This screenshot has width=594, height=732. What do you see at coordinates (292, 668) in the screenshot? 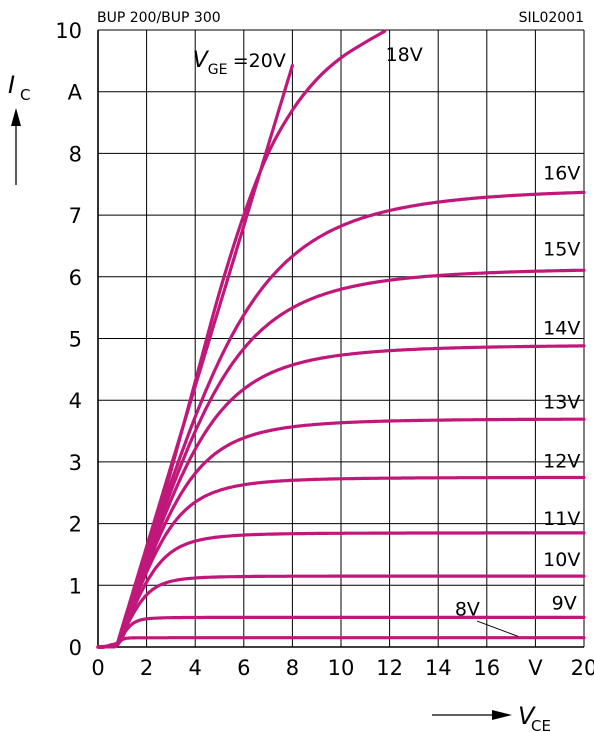
I see `x-tick-label: 8` at bounding box center [292, 668].